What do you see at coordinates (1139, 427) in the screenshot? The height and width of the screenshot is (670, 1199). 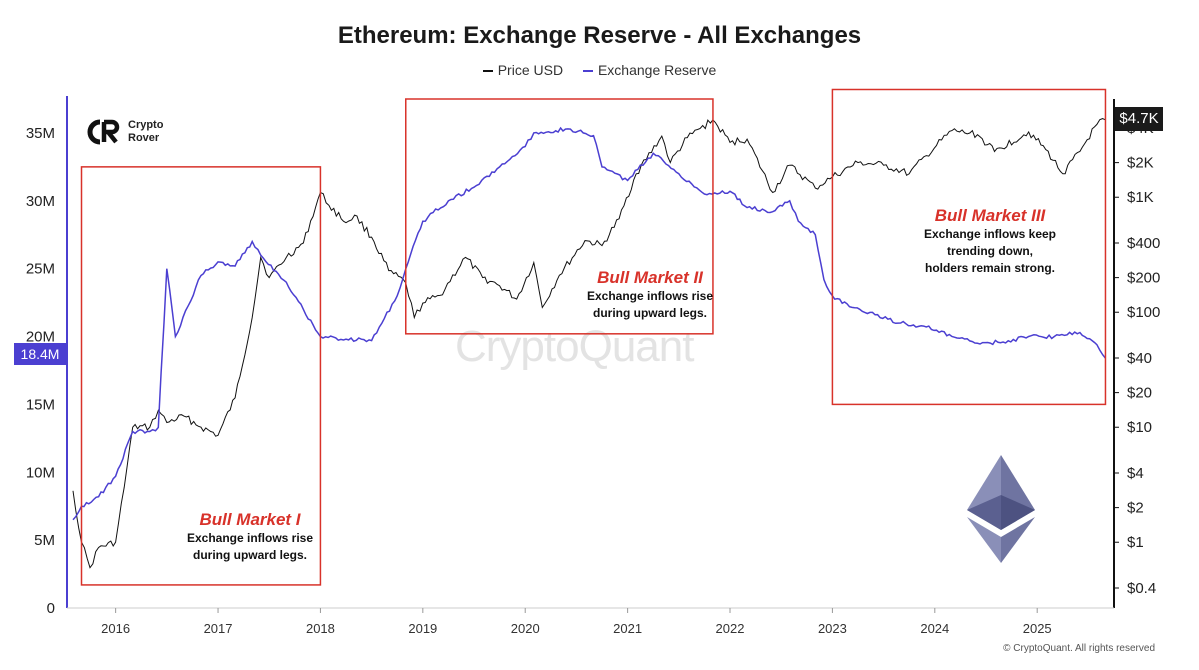 I see `right-tick-label: $10` at bounding box center [1139, 427].